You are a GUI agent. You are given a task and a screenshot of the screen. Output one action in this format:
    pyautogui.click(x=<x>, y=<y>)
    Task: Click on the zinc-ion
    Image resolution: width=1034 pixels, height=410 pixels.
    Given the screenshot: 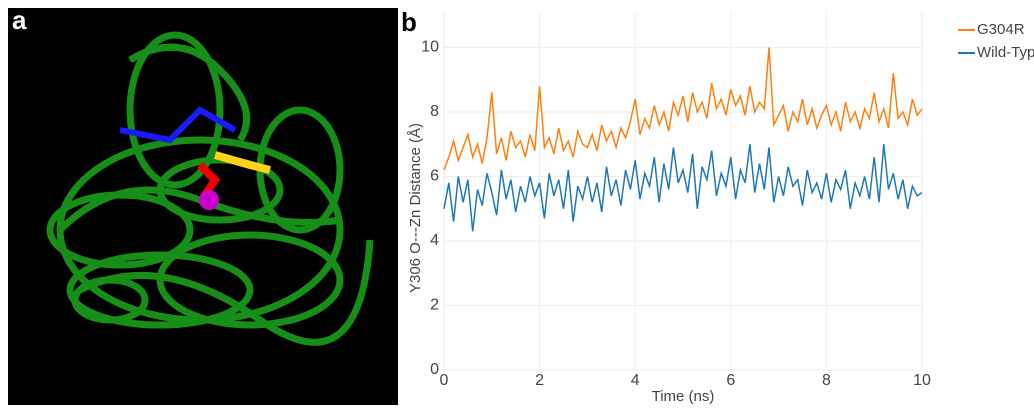 What is the action you would take?
    pyautogui.click(x=209, y=200)
    